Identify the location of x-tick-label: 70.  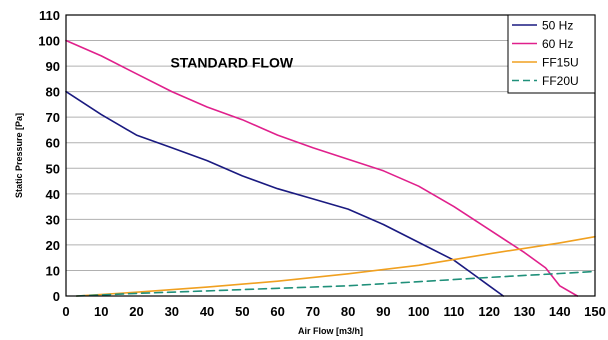
(313, 311).